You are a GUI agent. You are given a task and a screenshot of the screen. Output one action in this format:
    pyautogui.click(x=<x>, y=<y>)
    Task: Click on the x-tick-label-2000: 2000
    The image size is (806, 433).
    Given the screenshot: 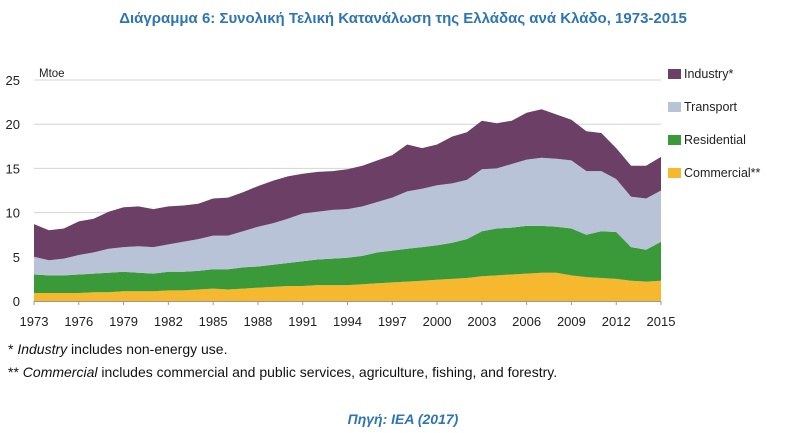 What is the action you would take?
    pyautogui.click(x=437, y=321)
    